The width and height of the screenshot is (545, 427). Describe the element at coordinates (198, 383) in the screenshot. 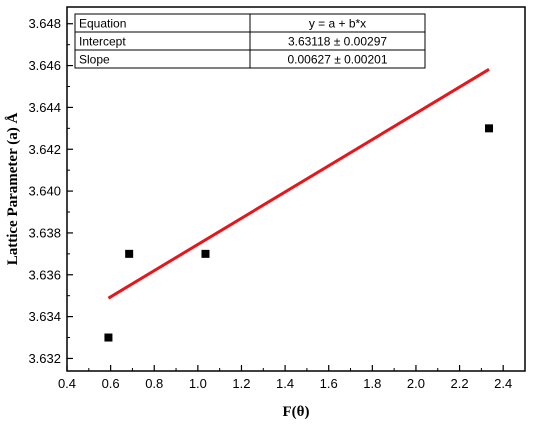

I see `x-tick-label: 1.0` at that location.